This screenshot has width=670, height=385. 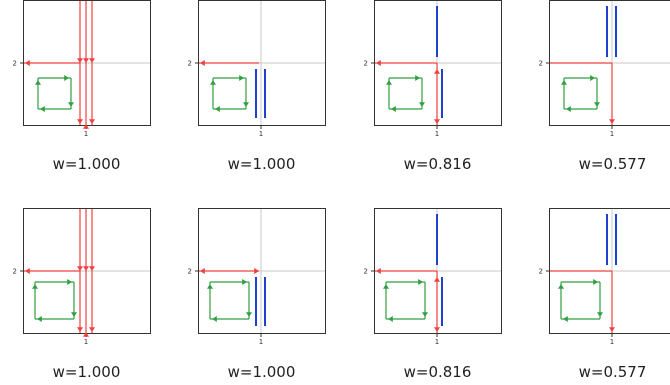 I want to click on panel-caption: w=0.816, so click(x=437, y=372).